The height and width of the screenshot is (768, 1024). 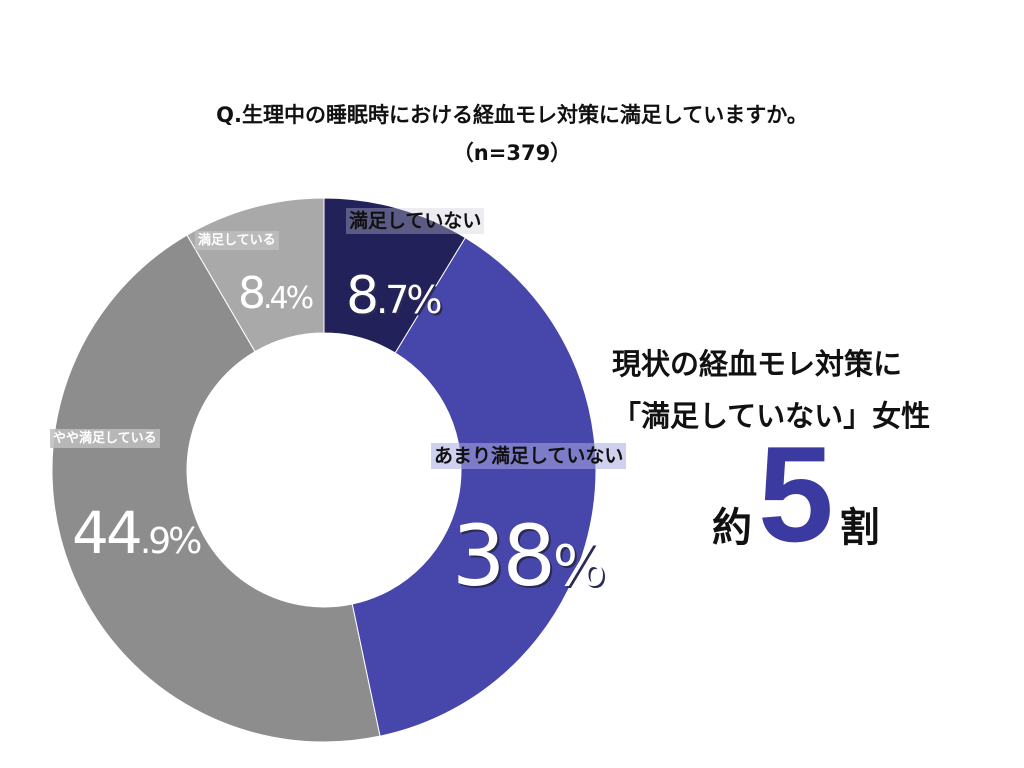 I want to click on headline-line-1: 現状の経血モレ対策に, so click(x=757, y=364).